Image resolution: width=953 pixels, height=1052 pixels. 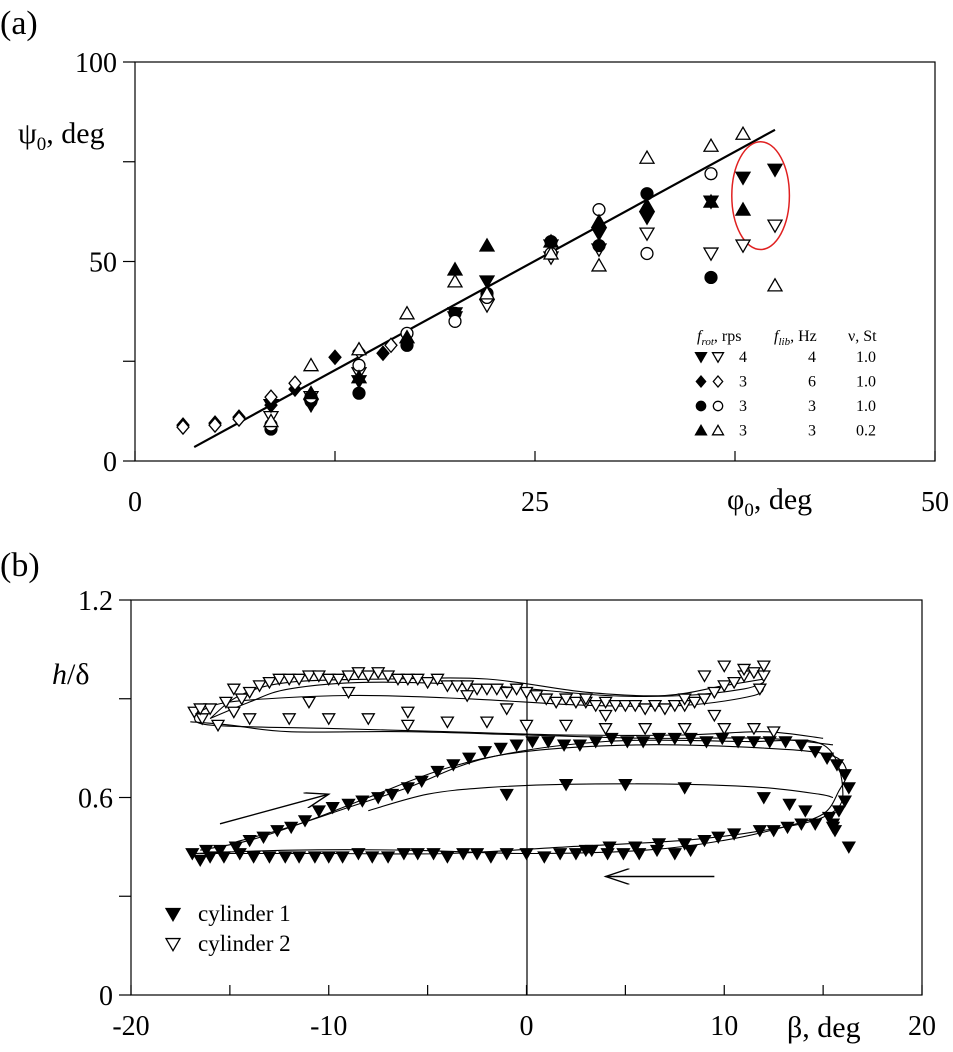 I want to click on panel-b-x-tick-label: 0, so click(x=527, y=1026).